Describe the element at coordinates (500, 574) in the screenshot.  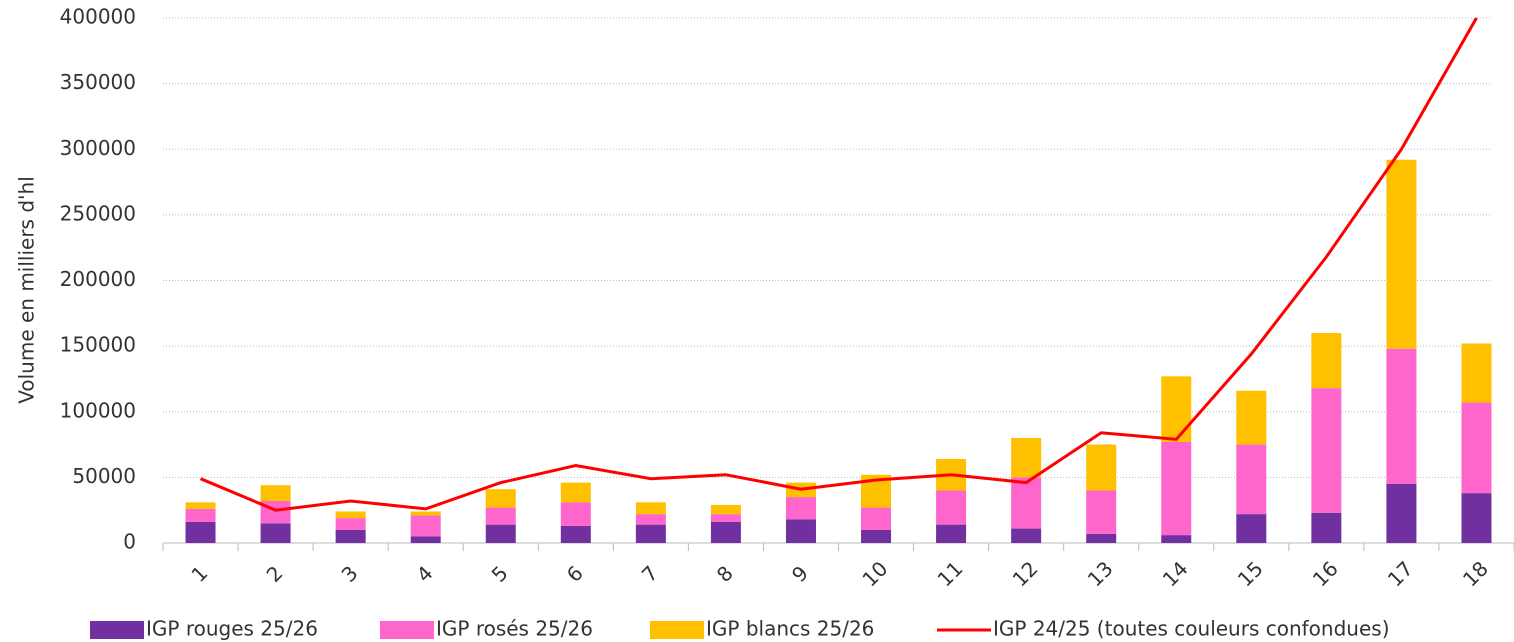
I see `x-tick-label: 5` at that location.